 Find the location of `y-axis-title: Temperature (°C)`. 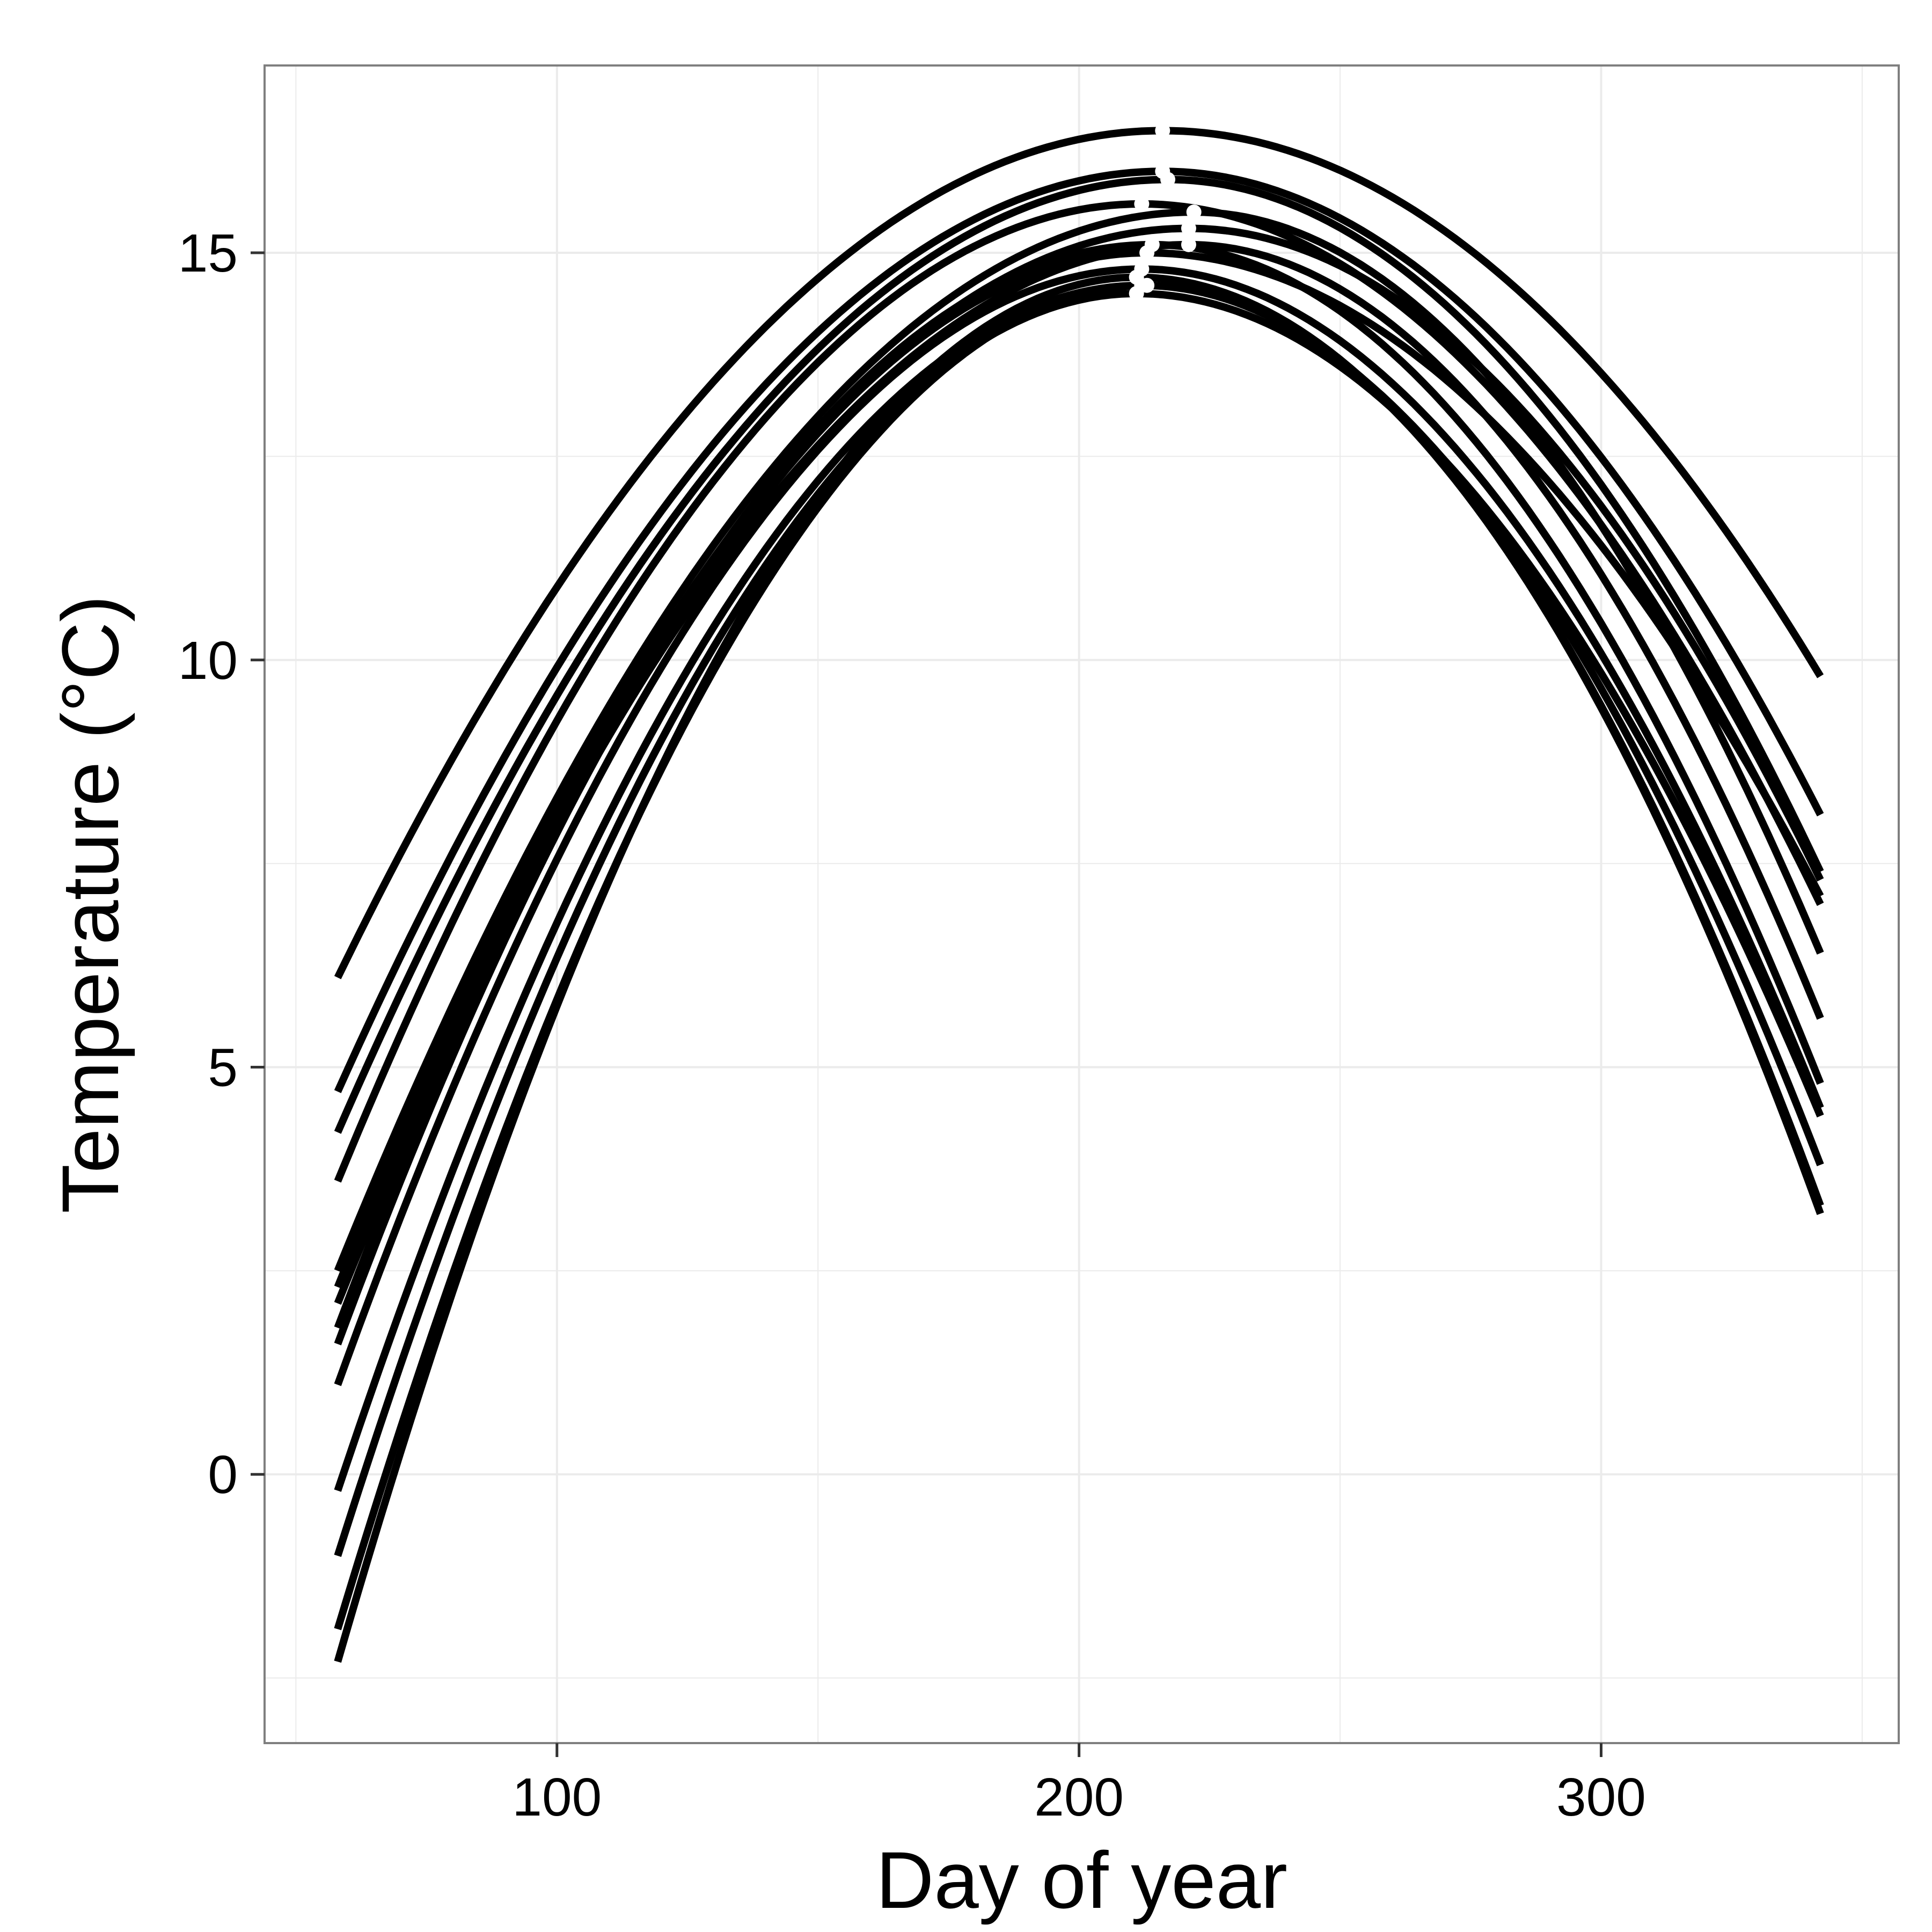

y-axis-title: Temperature (°C) is located at coordinates (90, 904).